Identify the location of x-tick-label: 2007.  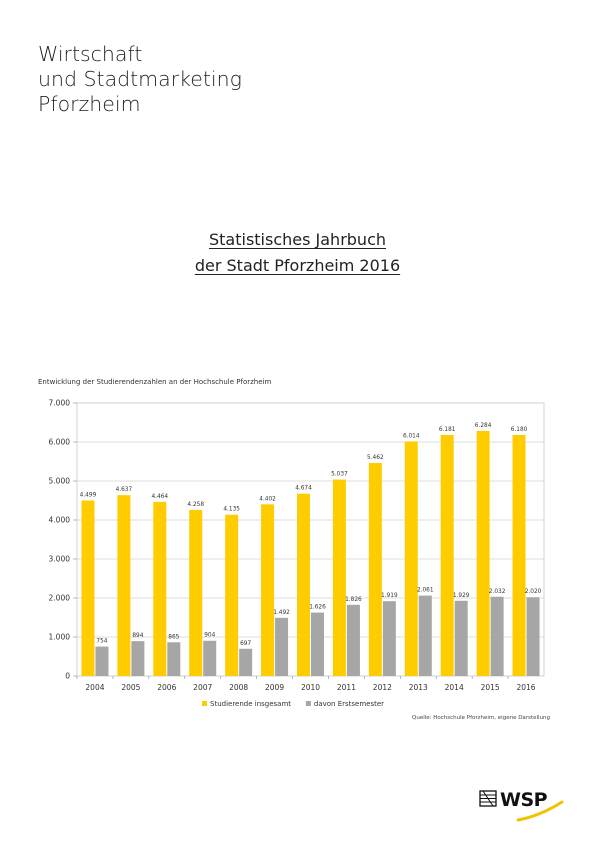
(202, 687).